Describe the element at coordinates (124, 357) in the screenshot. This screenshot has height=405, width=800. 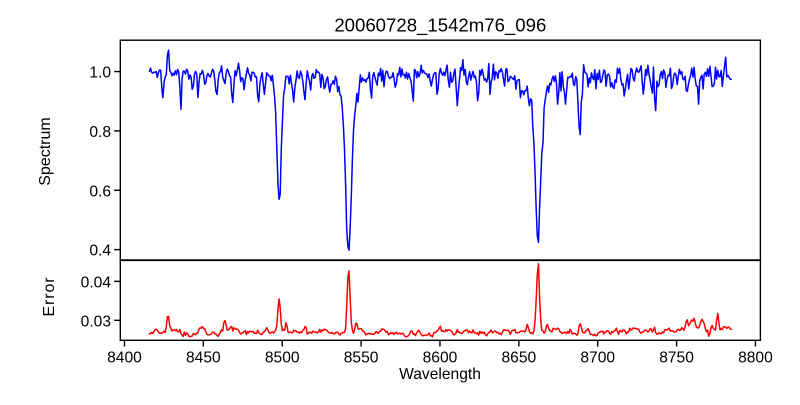
I see `svg-text: 8400` at that location.